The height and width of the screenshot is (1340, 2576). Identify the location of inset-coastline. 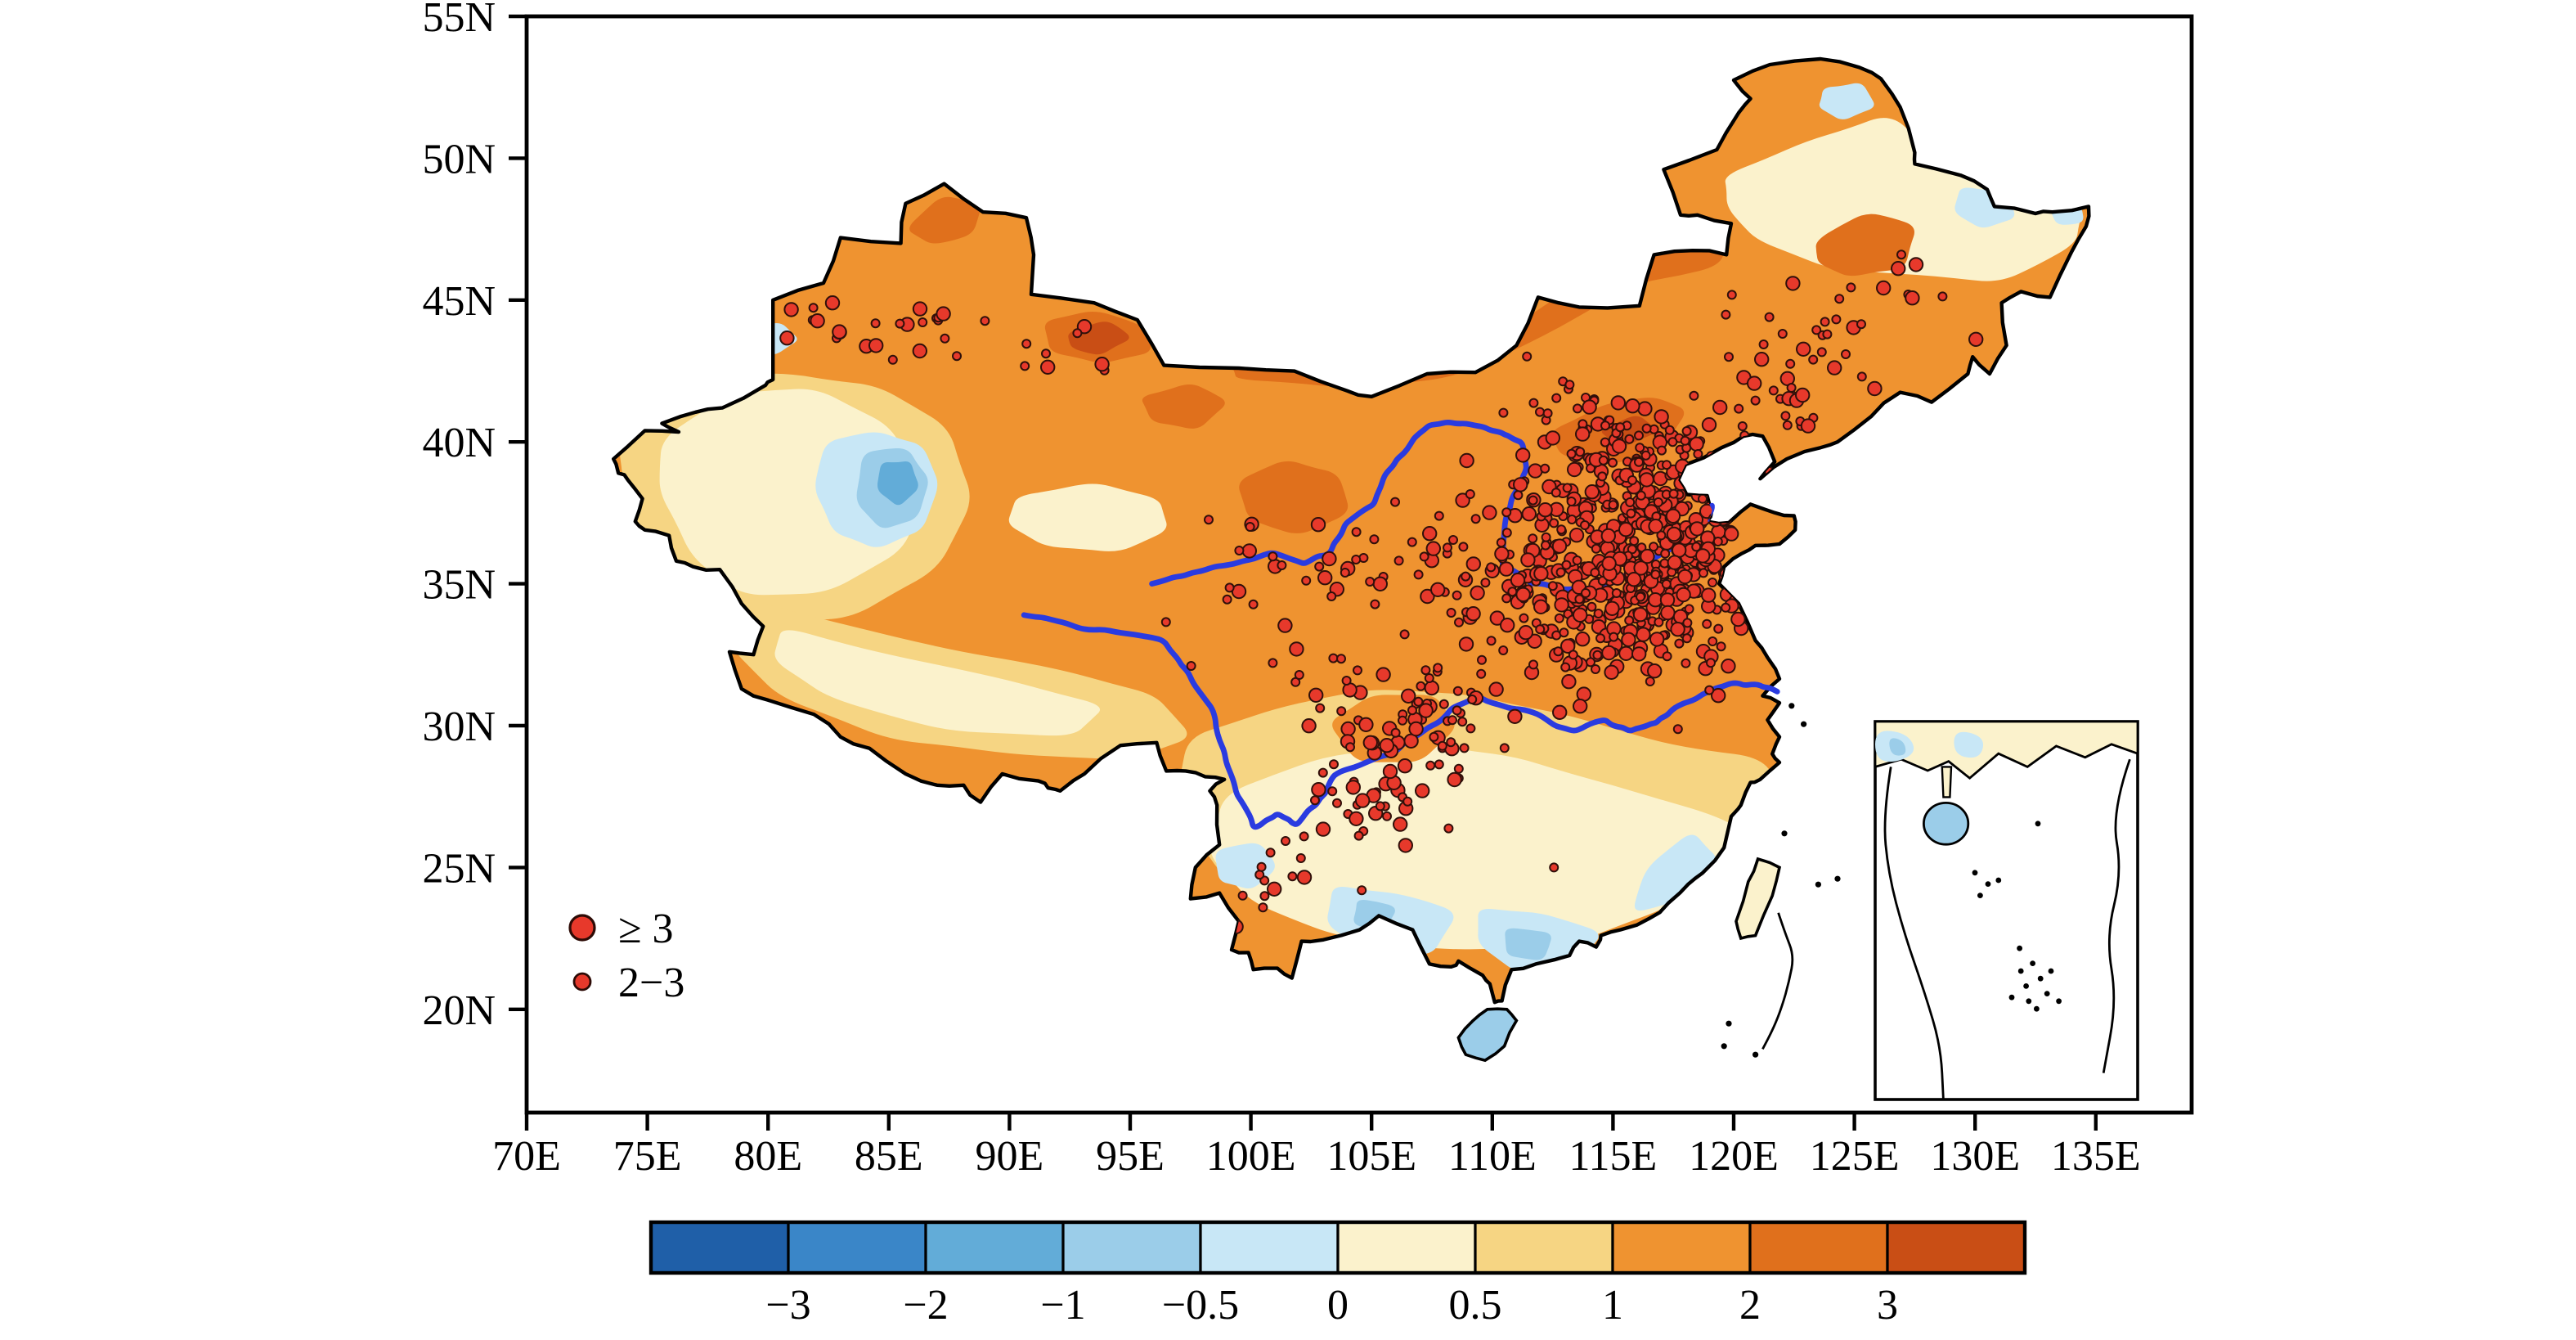
(2007, 750).